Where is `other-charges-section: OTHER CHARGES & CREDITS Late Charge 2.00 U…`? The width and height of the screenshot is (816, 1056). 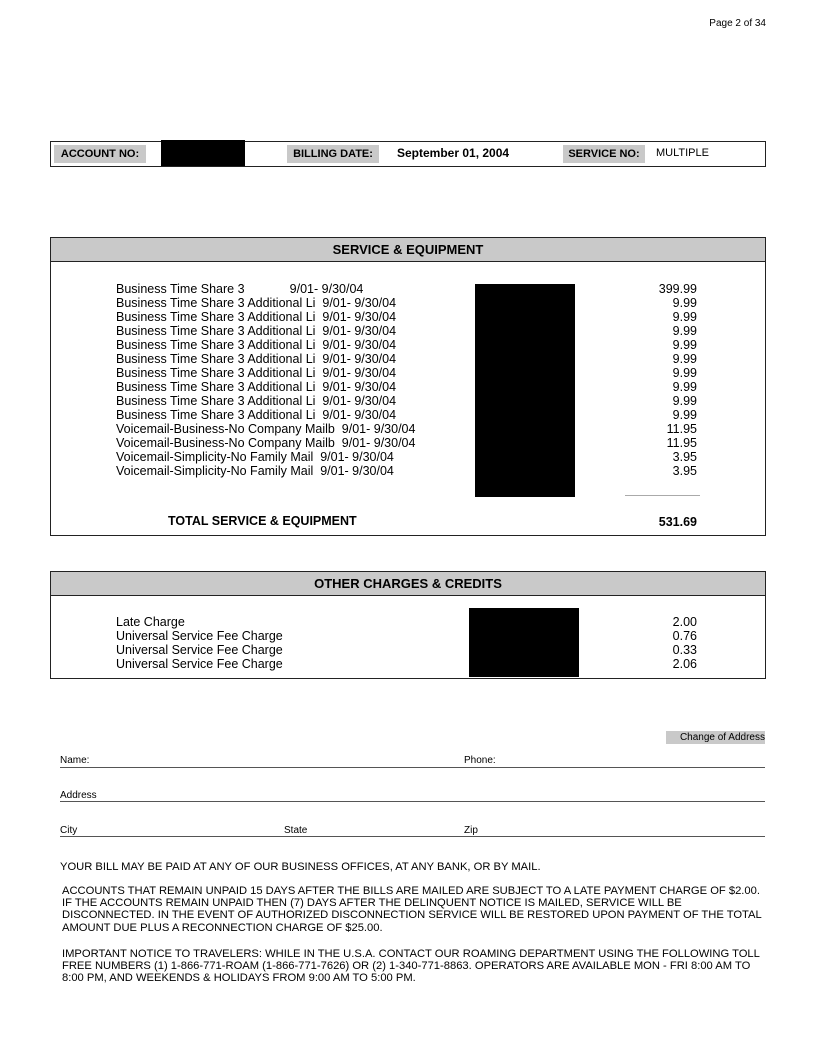 other-charges-section: OTHER CHARGES & CREDITS Late Charge 2.00 U… is located at coordinates (408, 625).